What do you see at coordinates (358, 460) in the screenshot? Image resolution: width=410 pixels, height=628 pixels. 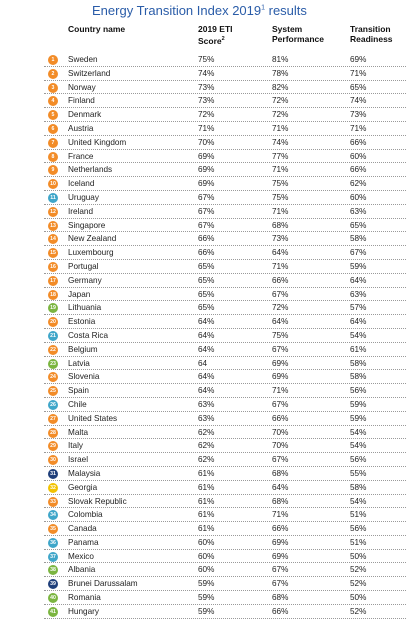 I see `transition-readiness: 56%` at bounding box center [358, 460].